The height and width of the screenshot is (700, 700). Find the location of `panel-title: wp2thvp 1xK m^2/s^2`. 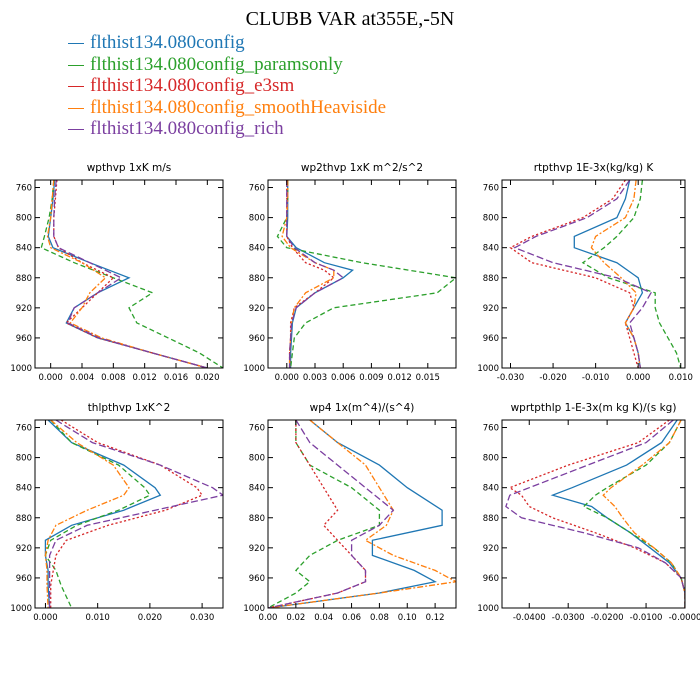

panel-title: wp2thvp 1xK m^2/s^2 is located at coordinates (362, 168).